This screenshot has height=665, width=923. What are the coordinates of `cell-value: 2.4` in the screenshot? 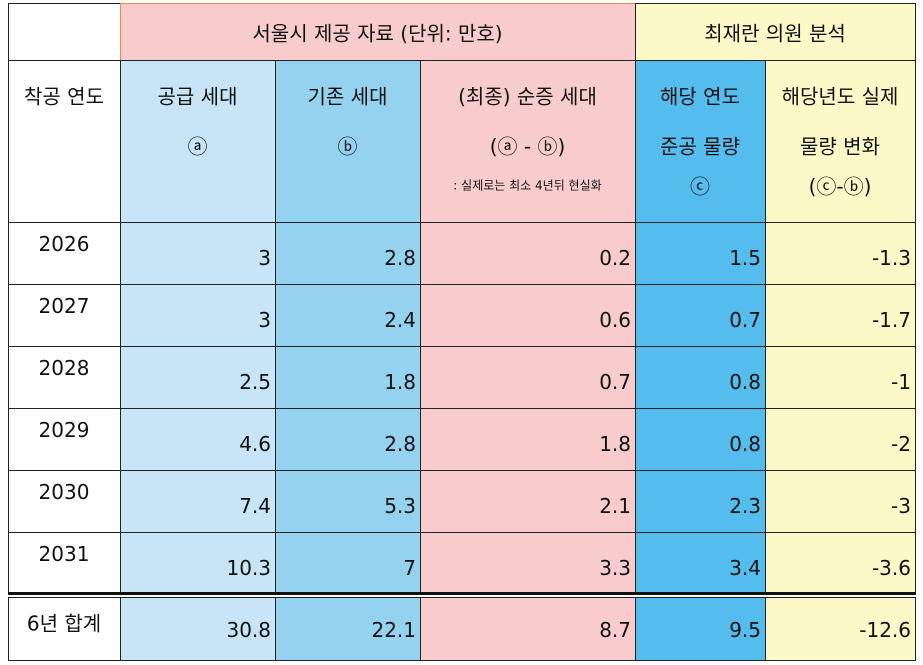 It's located at (400, 320).